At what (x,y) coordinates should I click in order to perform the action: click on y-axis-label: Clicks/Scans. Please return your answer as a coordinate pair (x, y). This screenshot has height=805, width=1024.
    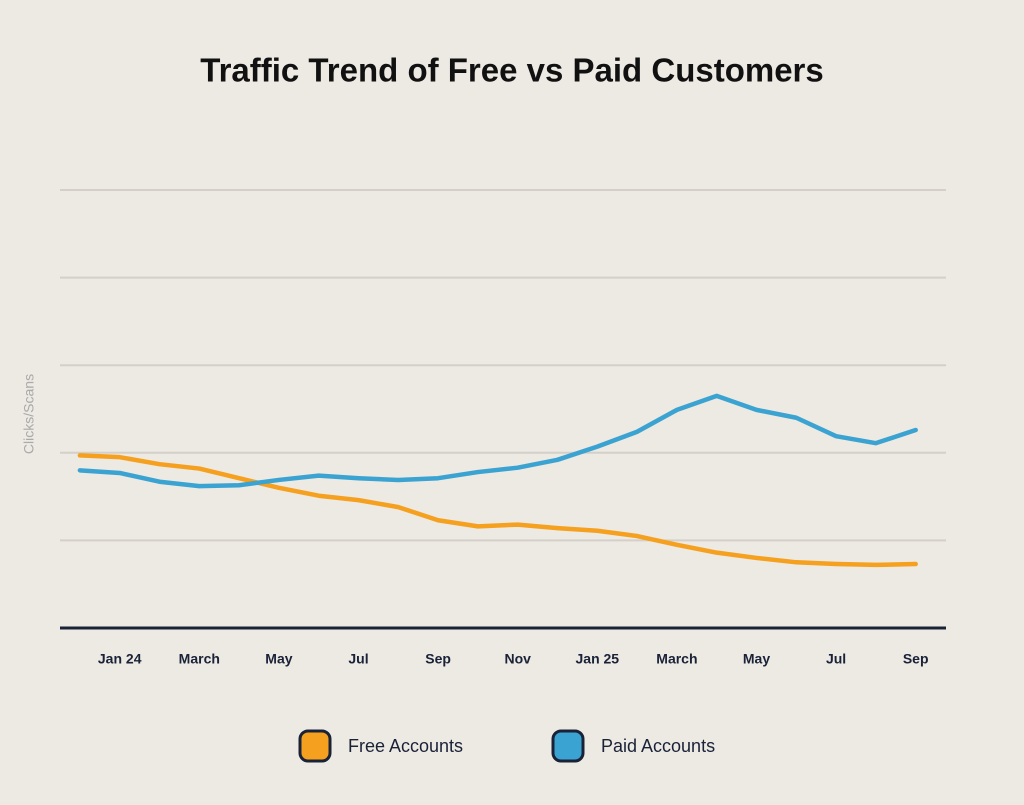
    Looking at the image, I should click on (29, 414).